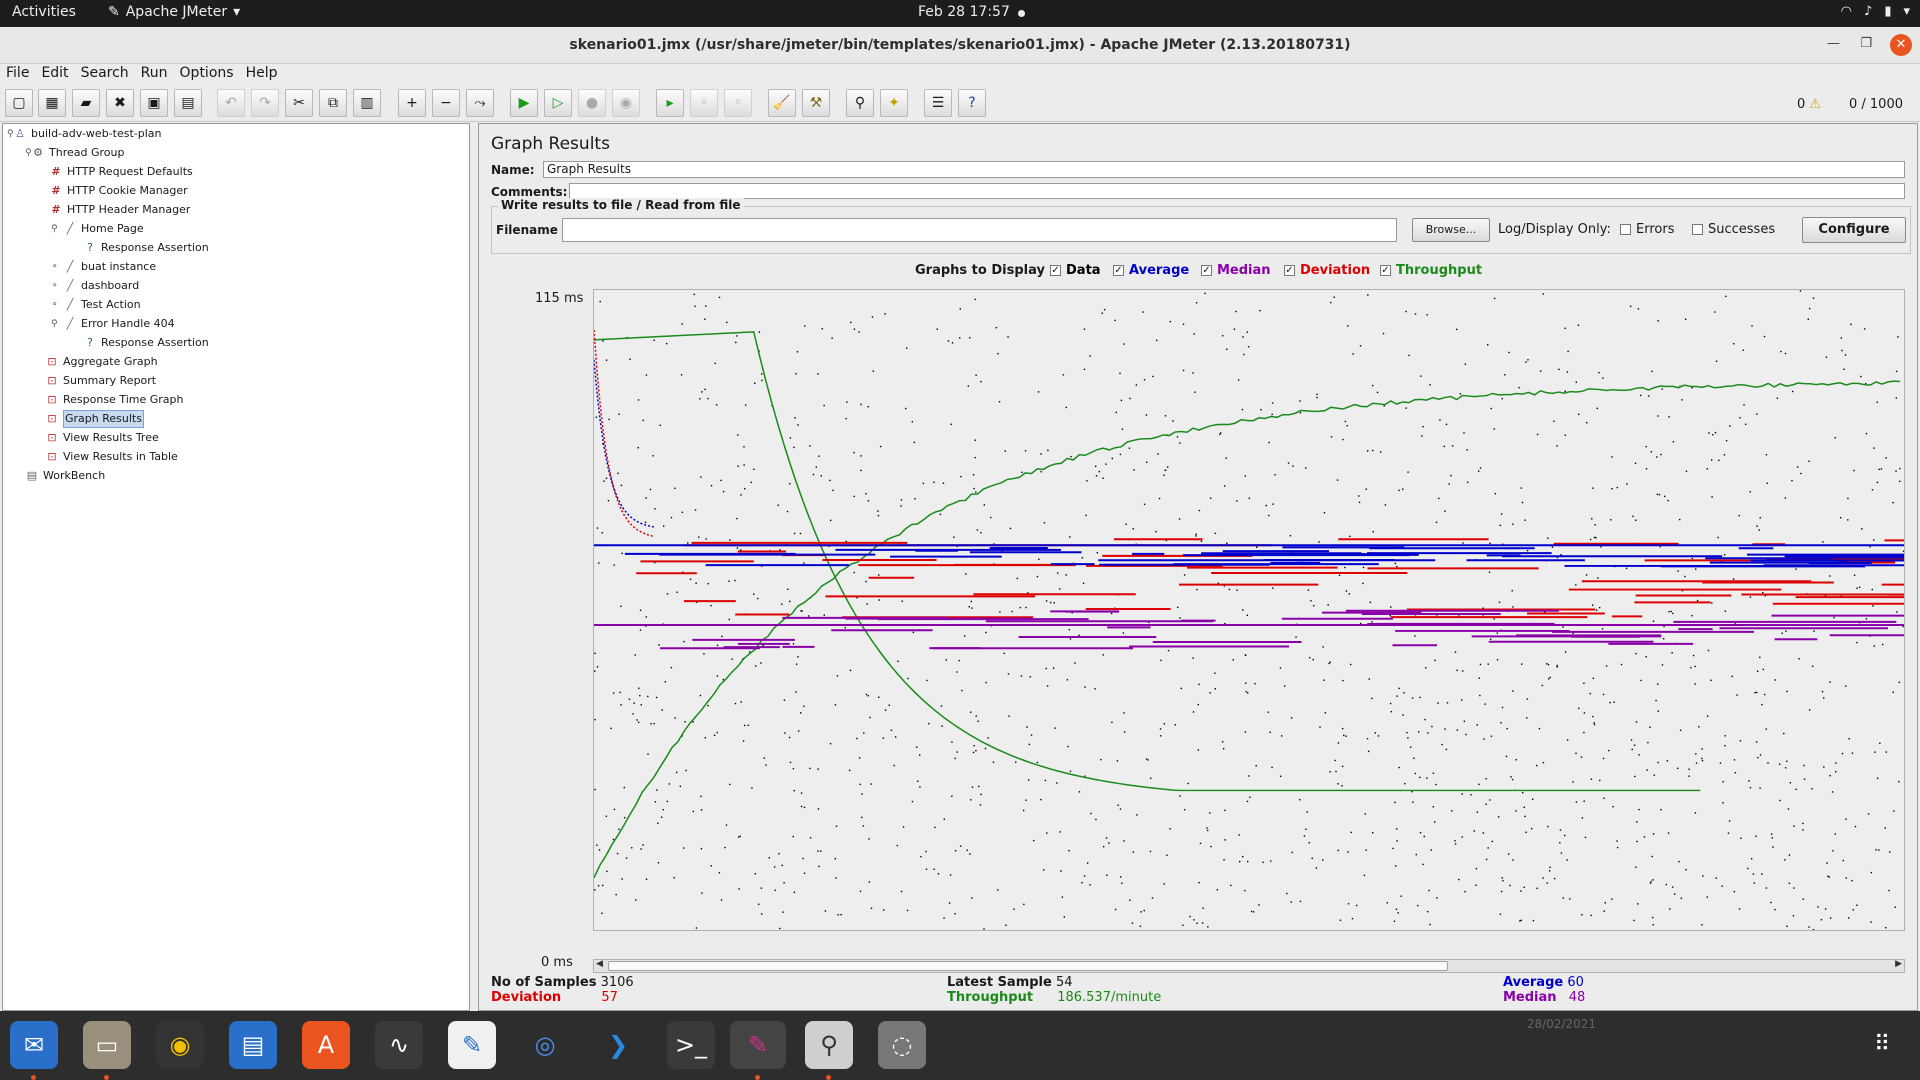 The width and height of the screenshot is (1920, 1080). What do you see at coordinates (119, 210) in the screenshot?
I see `tree-node: # HTTP Header Manager` at bounding box center [119, 210].